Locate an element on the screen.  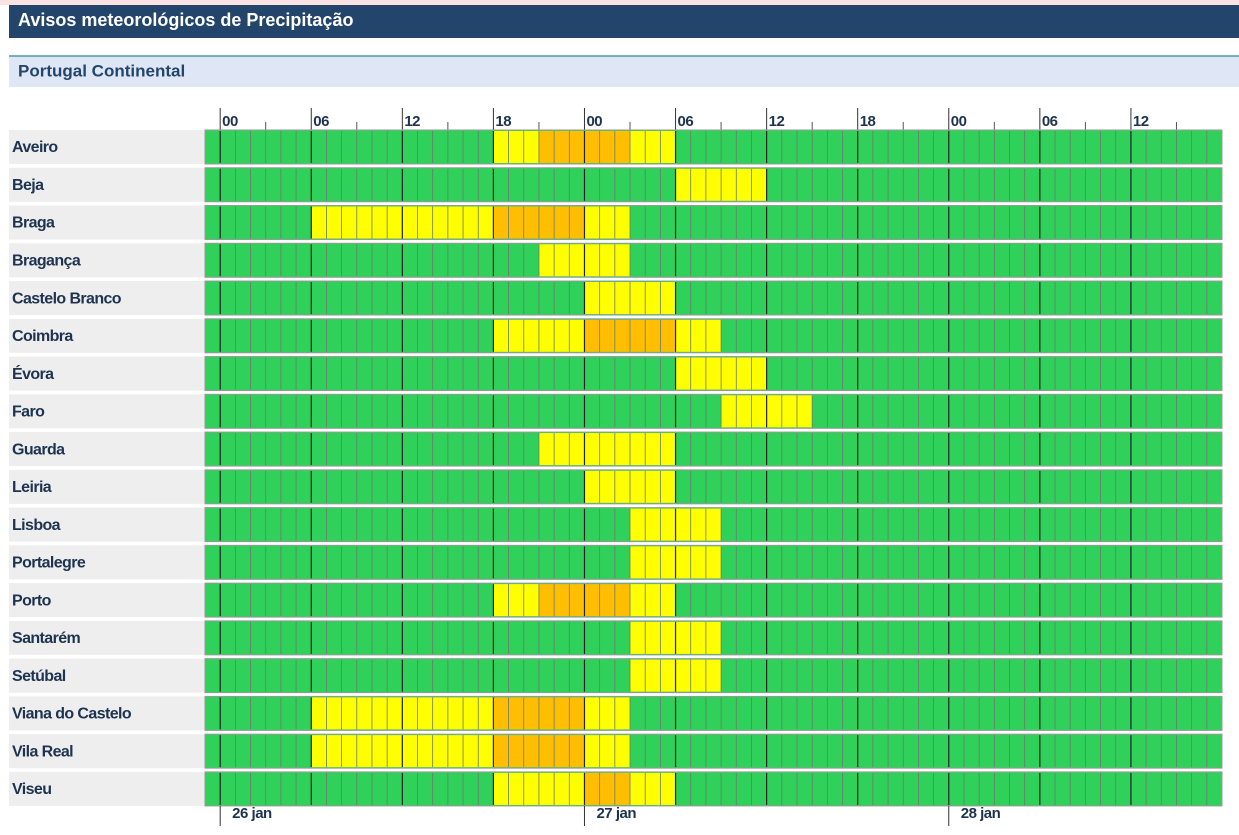
district-name: Guarda is located at coordinates (38, 449).